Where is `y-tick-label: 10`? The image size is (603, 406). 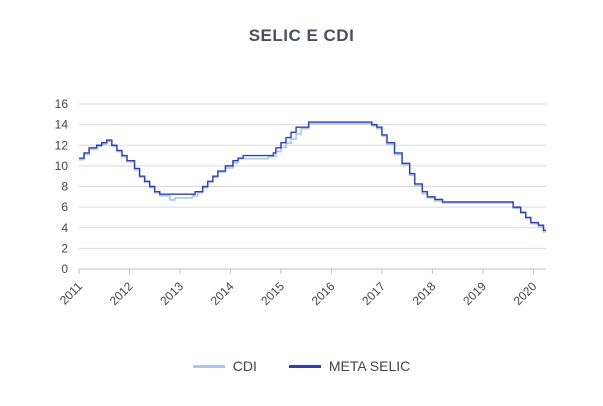 y-tick-label: 10 is located at coordinates (62, 166).